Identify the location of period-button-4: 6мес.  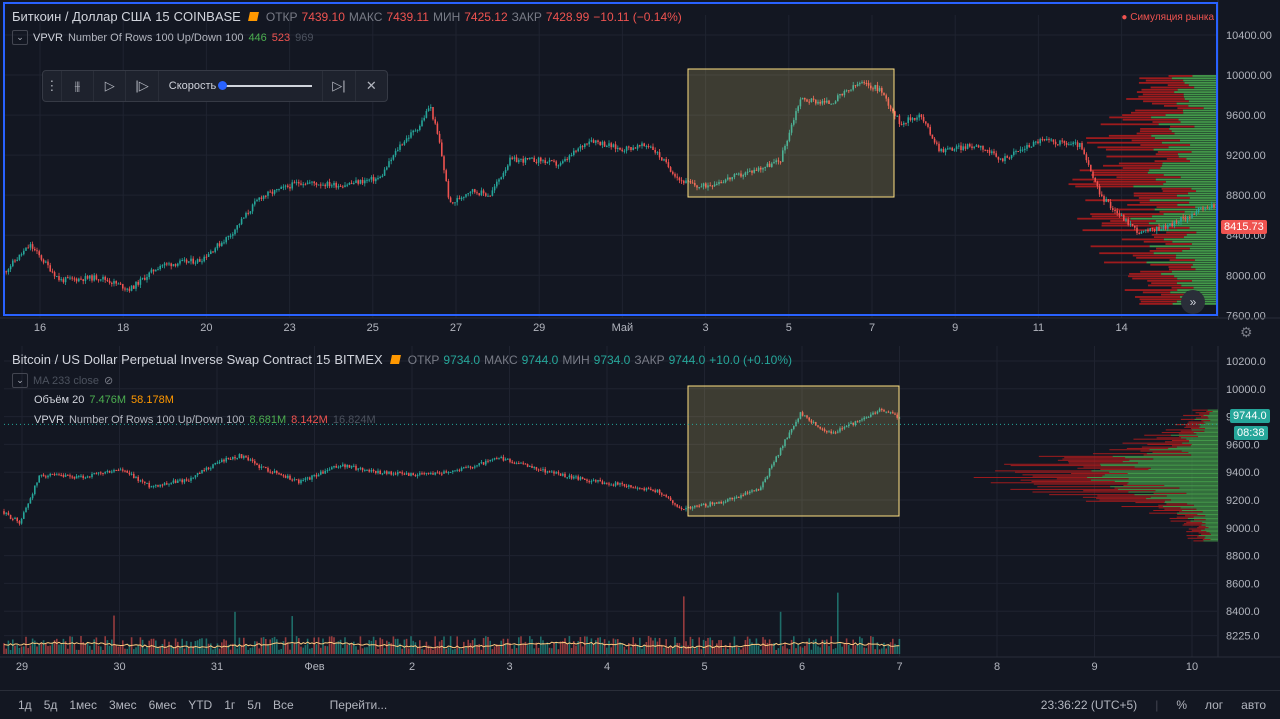
(162, 705).